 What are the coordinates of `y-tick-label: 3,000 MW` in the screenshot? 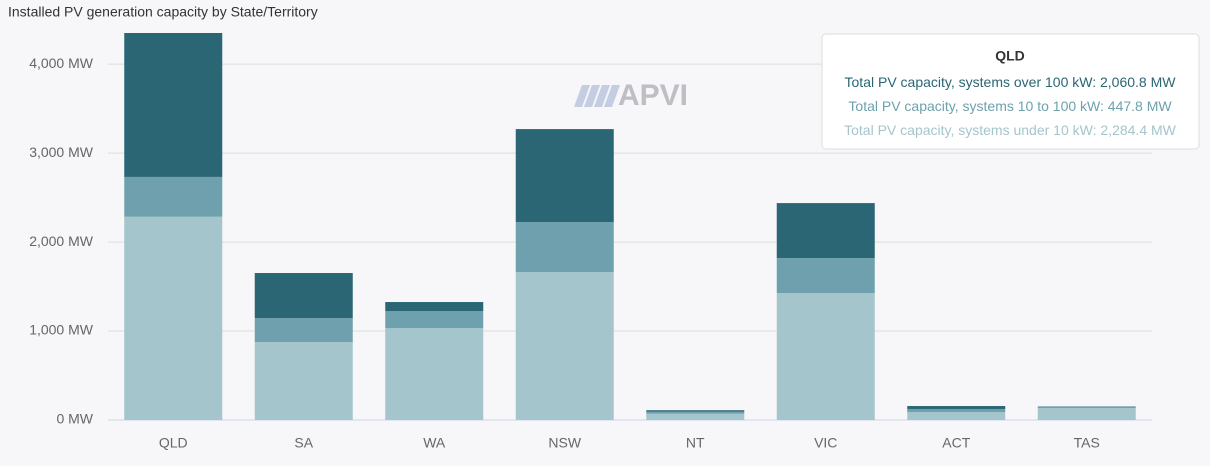 It's located at (61, 152).